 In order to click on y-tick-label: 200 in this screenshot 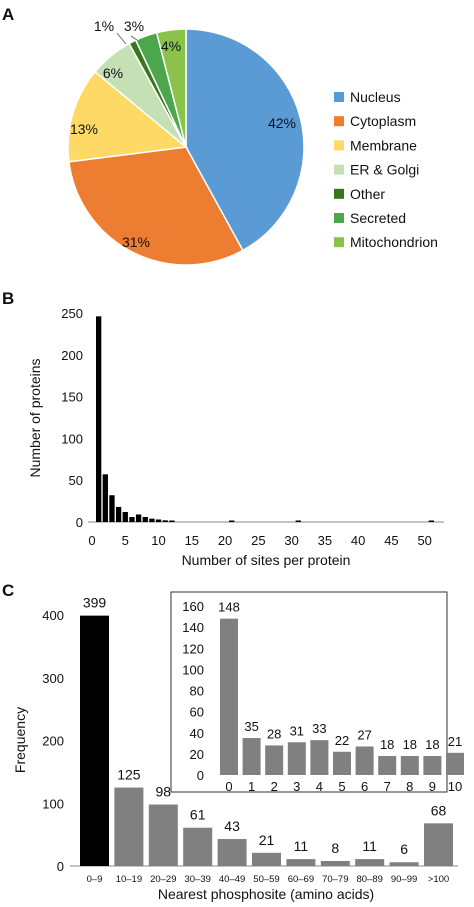, I will do `click(53, 741)`.